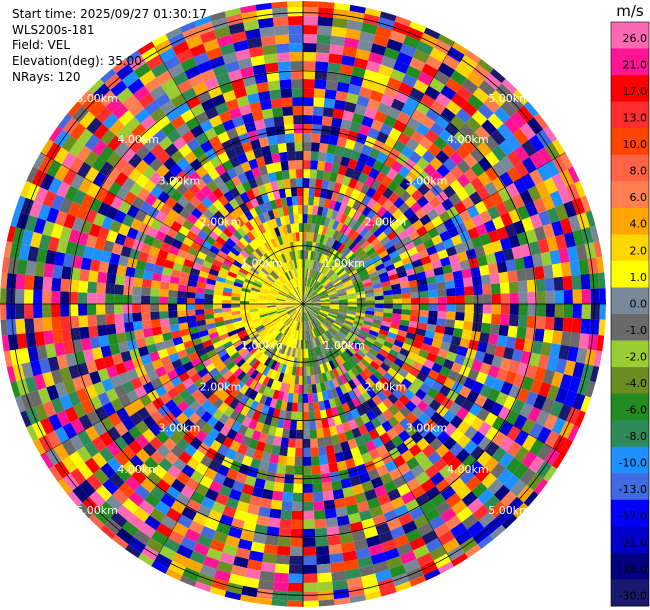 The width and height of the screenshot is (650, 610). I want to click on colorbar-tick-label: 17.0, so click(635, 91).